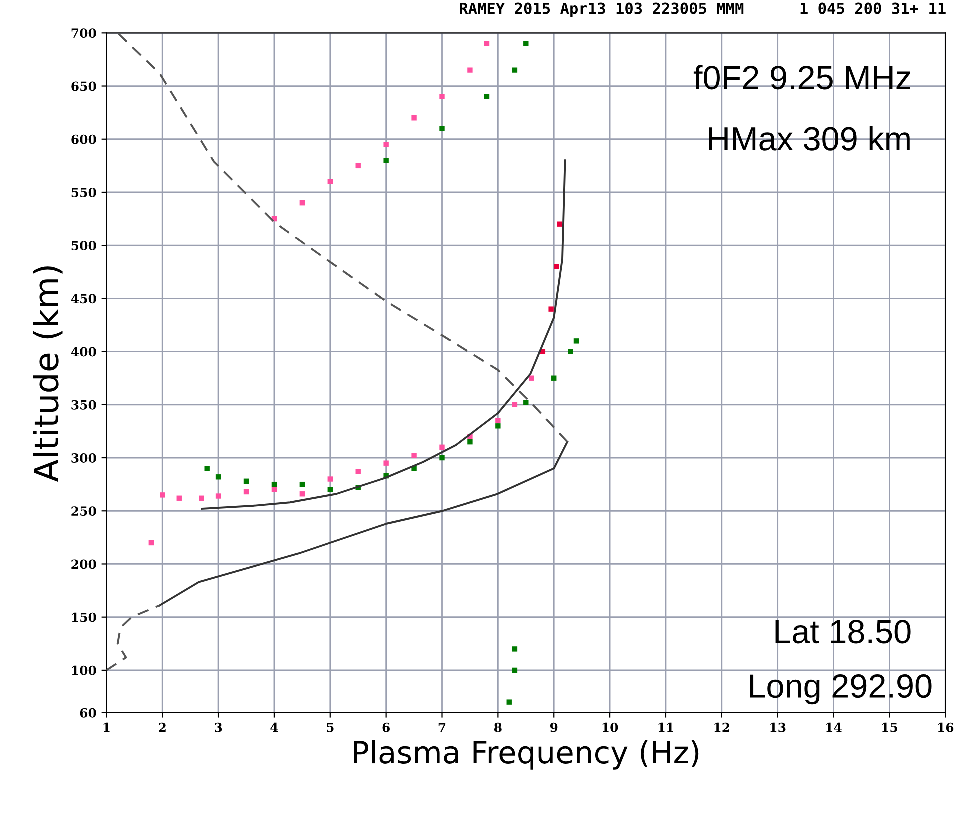 The width and height of the screenshot is (961, 829). I want to click on y-tick-label: 550, so click(84, 193).